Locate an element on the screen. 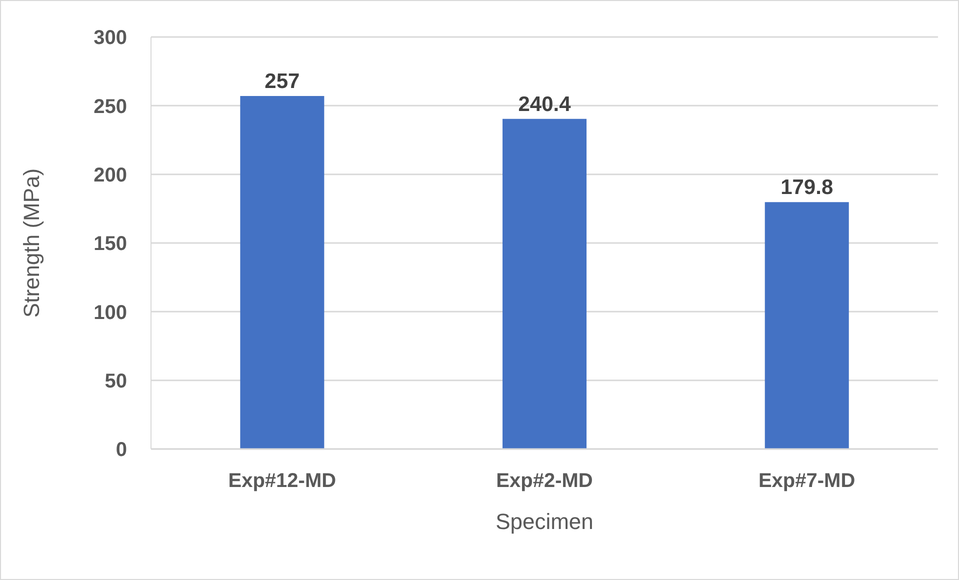 This screenshot has width=959, height=580. data-label: 240.4 is located at coordinates (545, 104).